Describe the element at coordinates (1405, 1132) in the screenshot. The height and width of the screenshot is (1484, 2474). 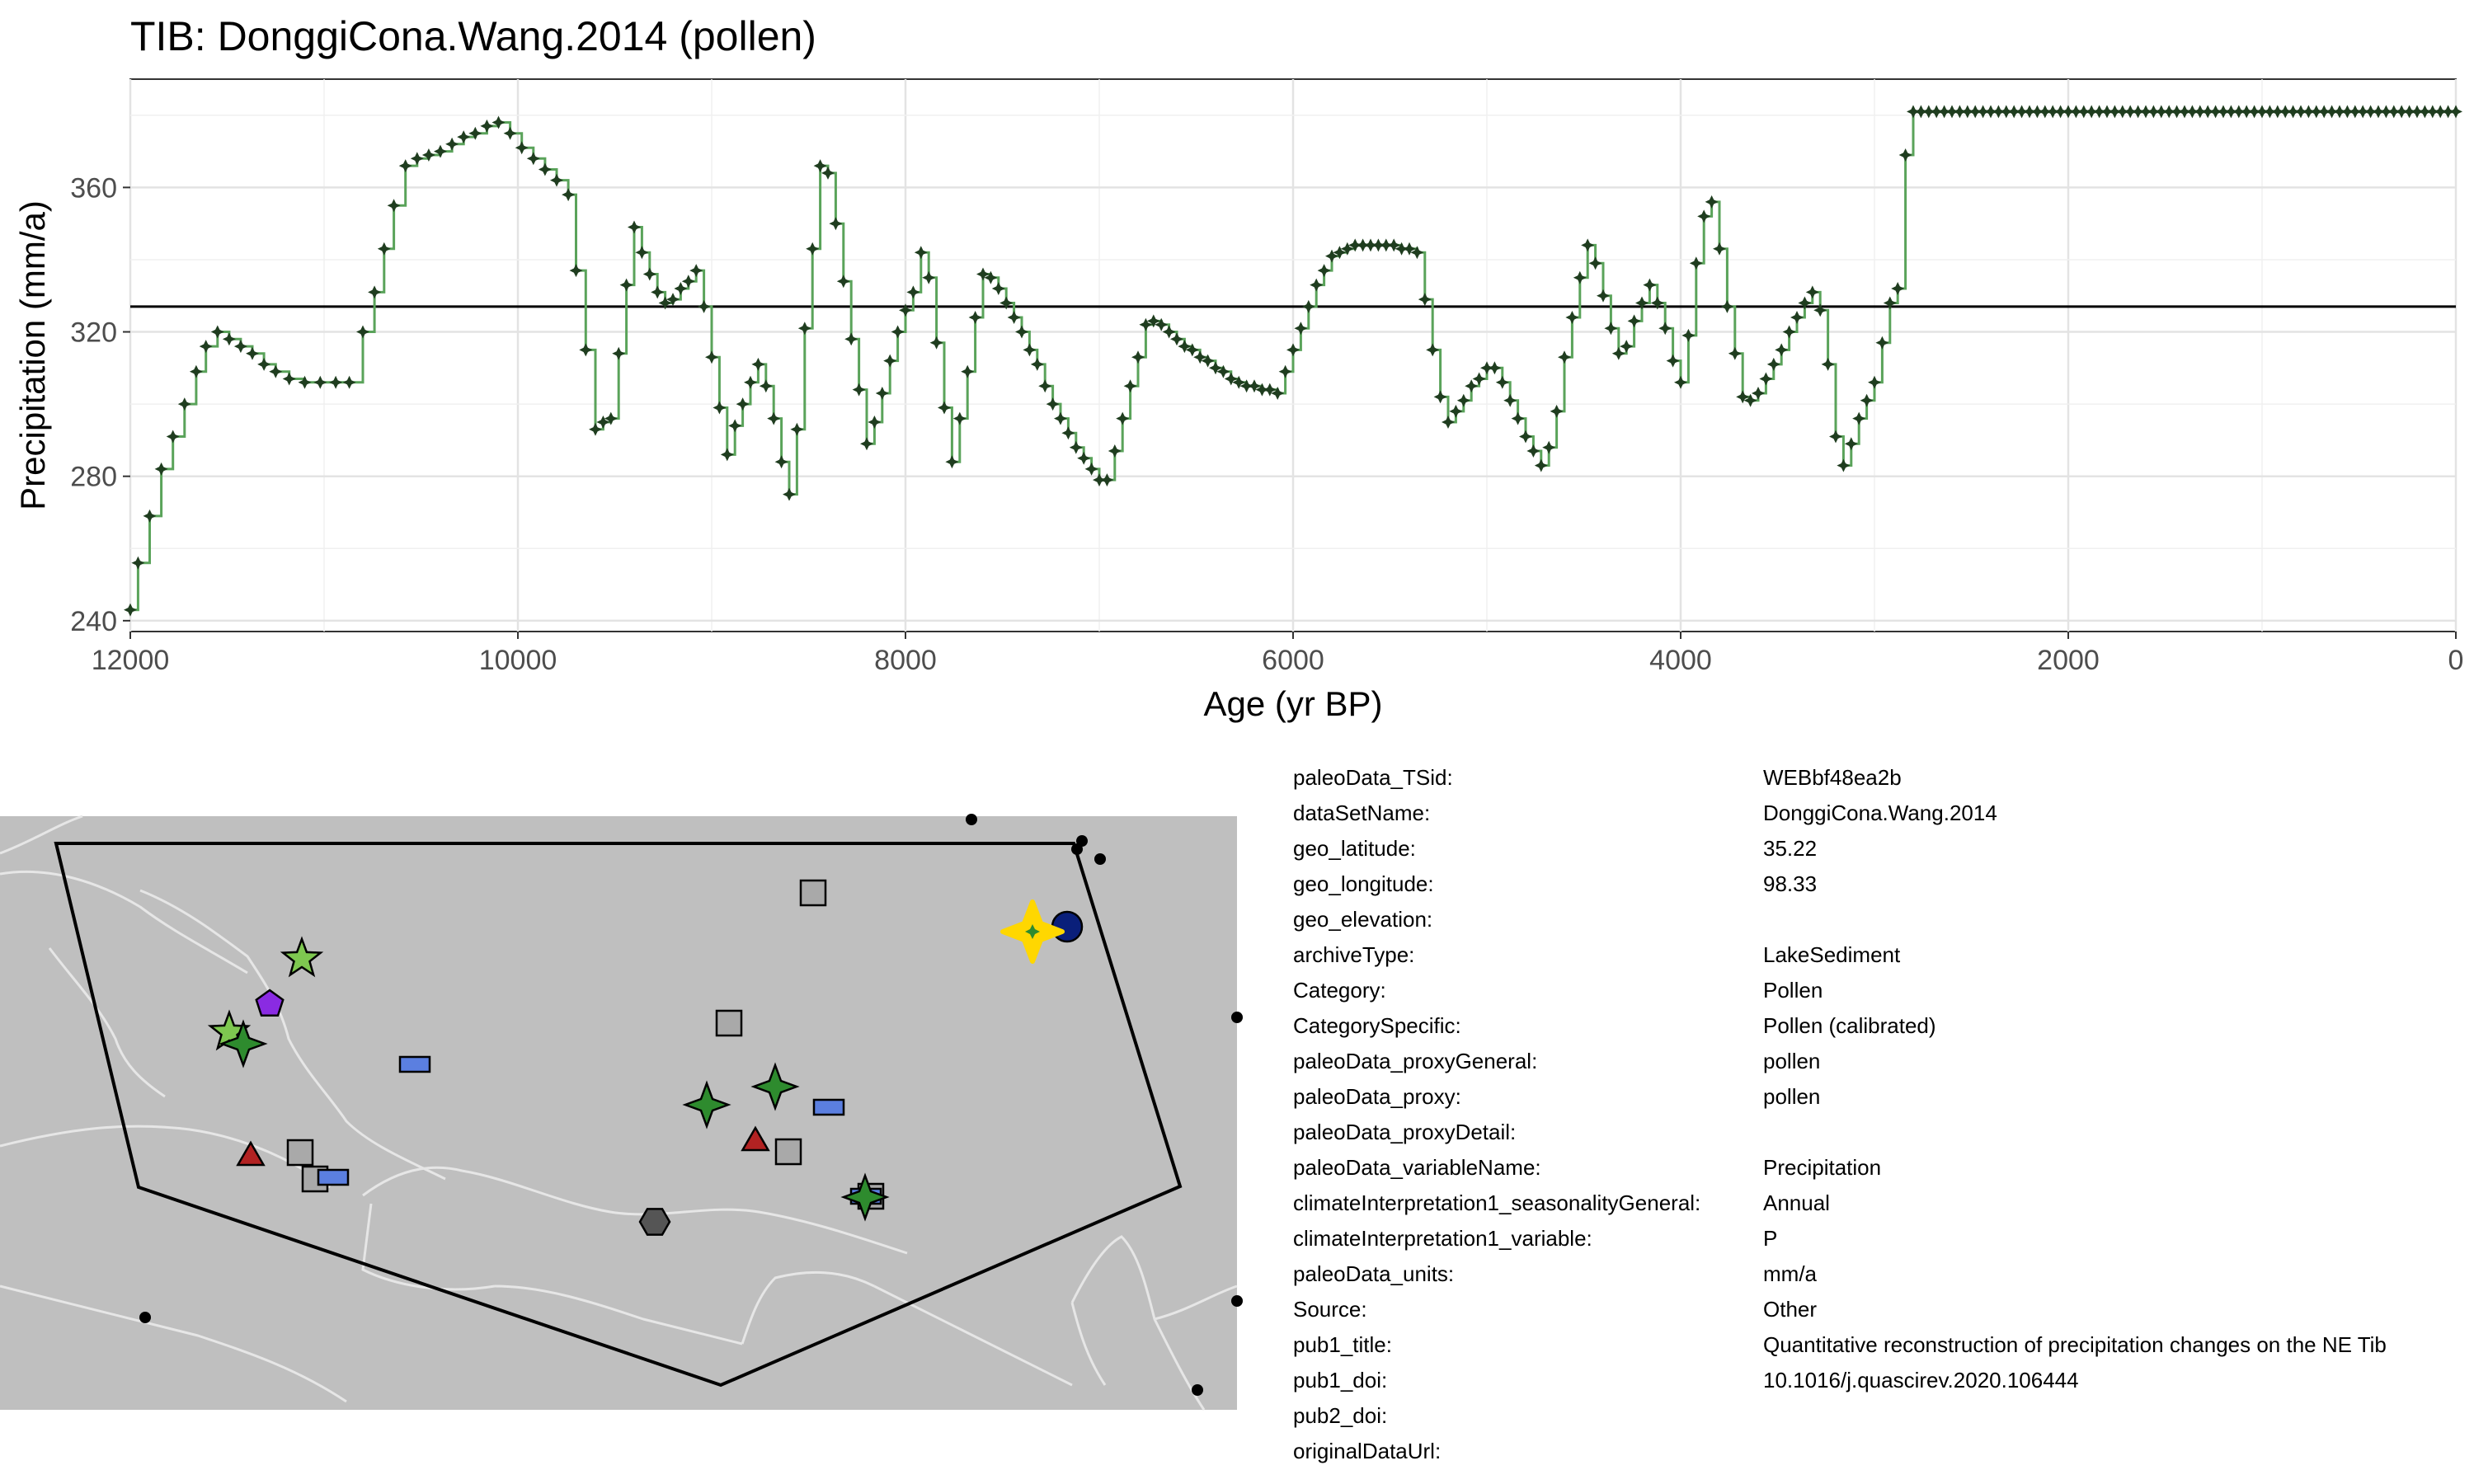
I see `metadata-key: paleoData_proxyDetail:` at that location.